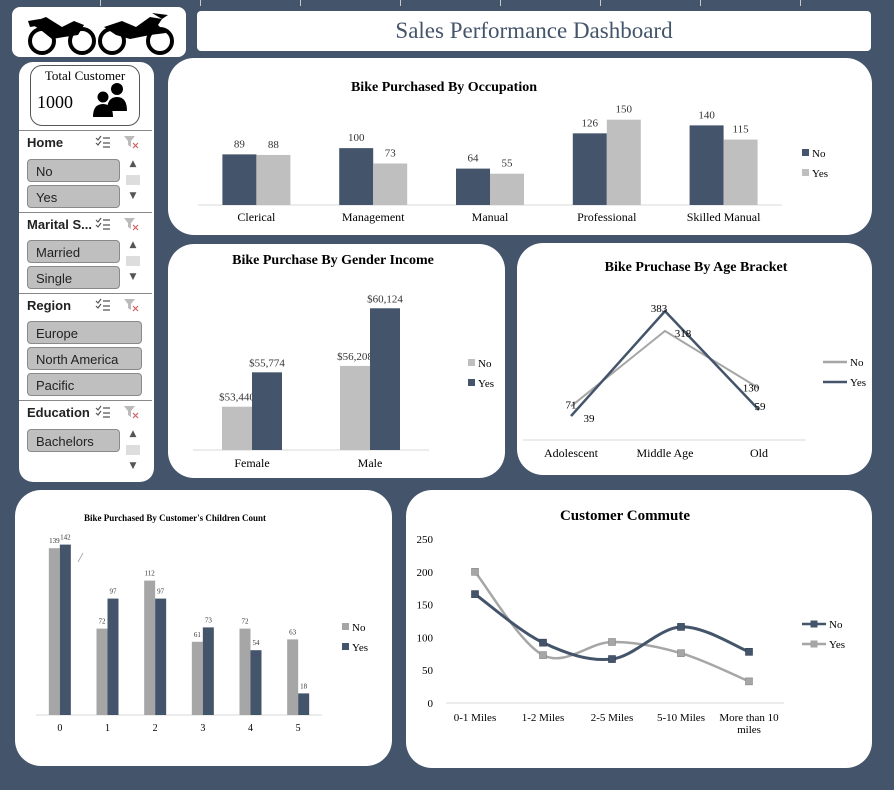  What do you see at coordinates (257, 643) in the screenshot?
I see `data-label: 54` at bounding box center [257, 643].